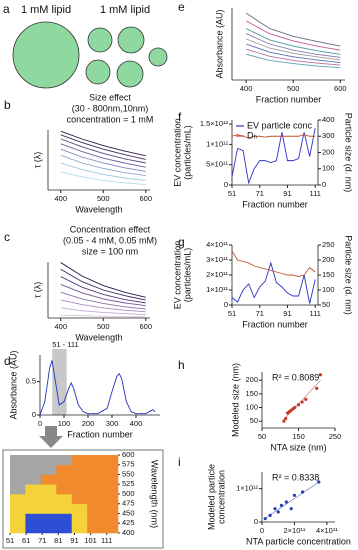 Image resolution: width=358 pixels, height=550 pixels. What do you see at coordinates (46, 55) in the screenshot?
I see `large-vesicle` at bounding box center [46, 55].